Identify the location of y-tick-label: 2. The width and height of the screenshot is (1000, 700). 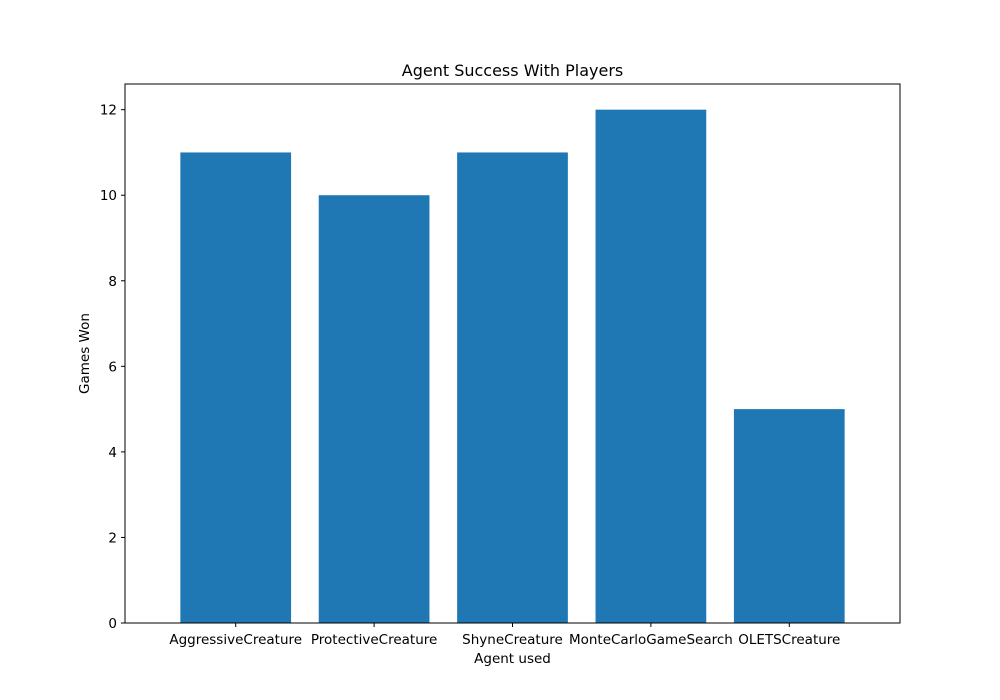
(112, 538).